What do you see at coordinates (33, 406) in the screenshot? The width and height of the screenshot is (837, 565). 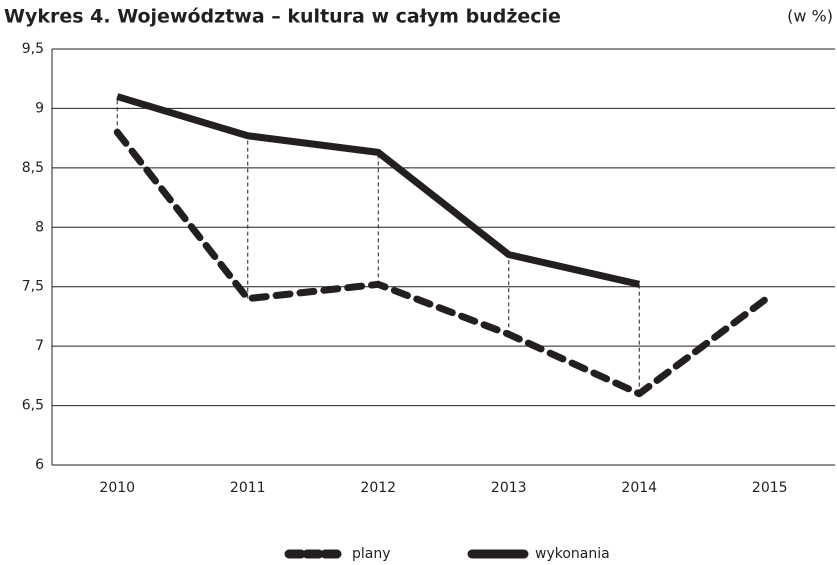 I see `y-tick-label: 6,5` at bounding box center [33, 406].